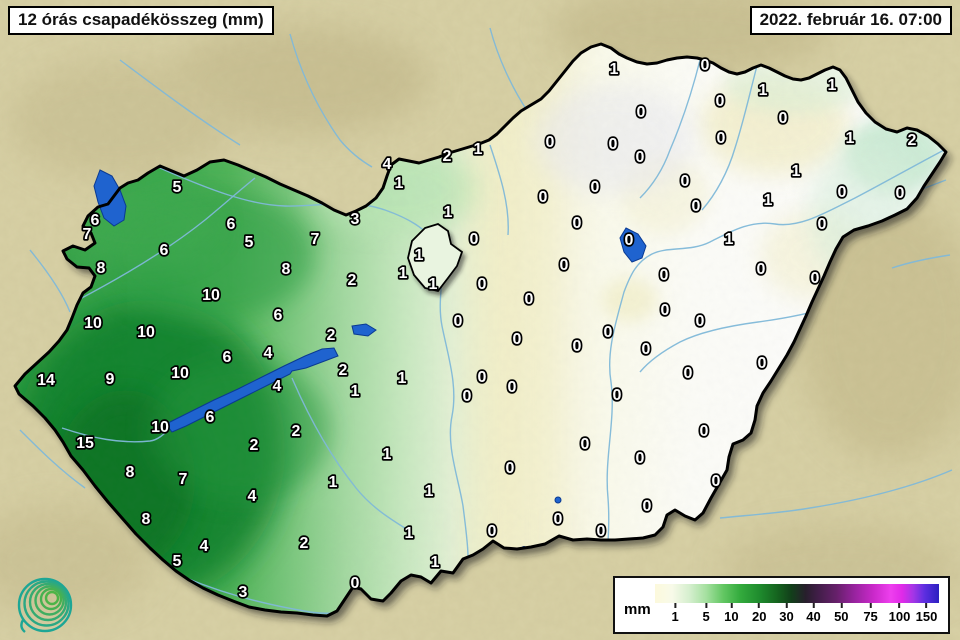  What do you see at coordinates (435, 258) in the screenshot?
I see `budapest-outline` at bounding box center [435, 258].